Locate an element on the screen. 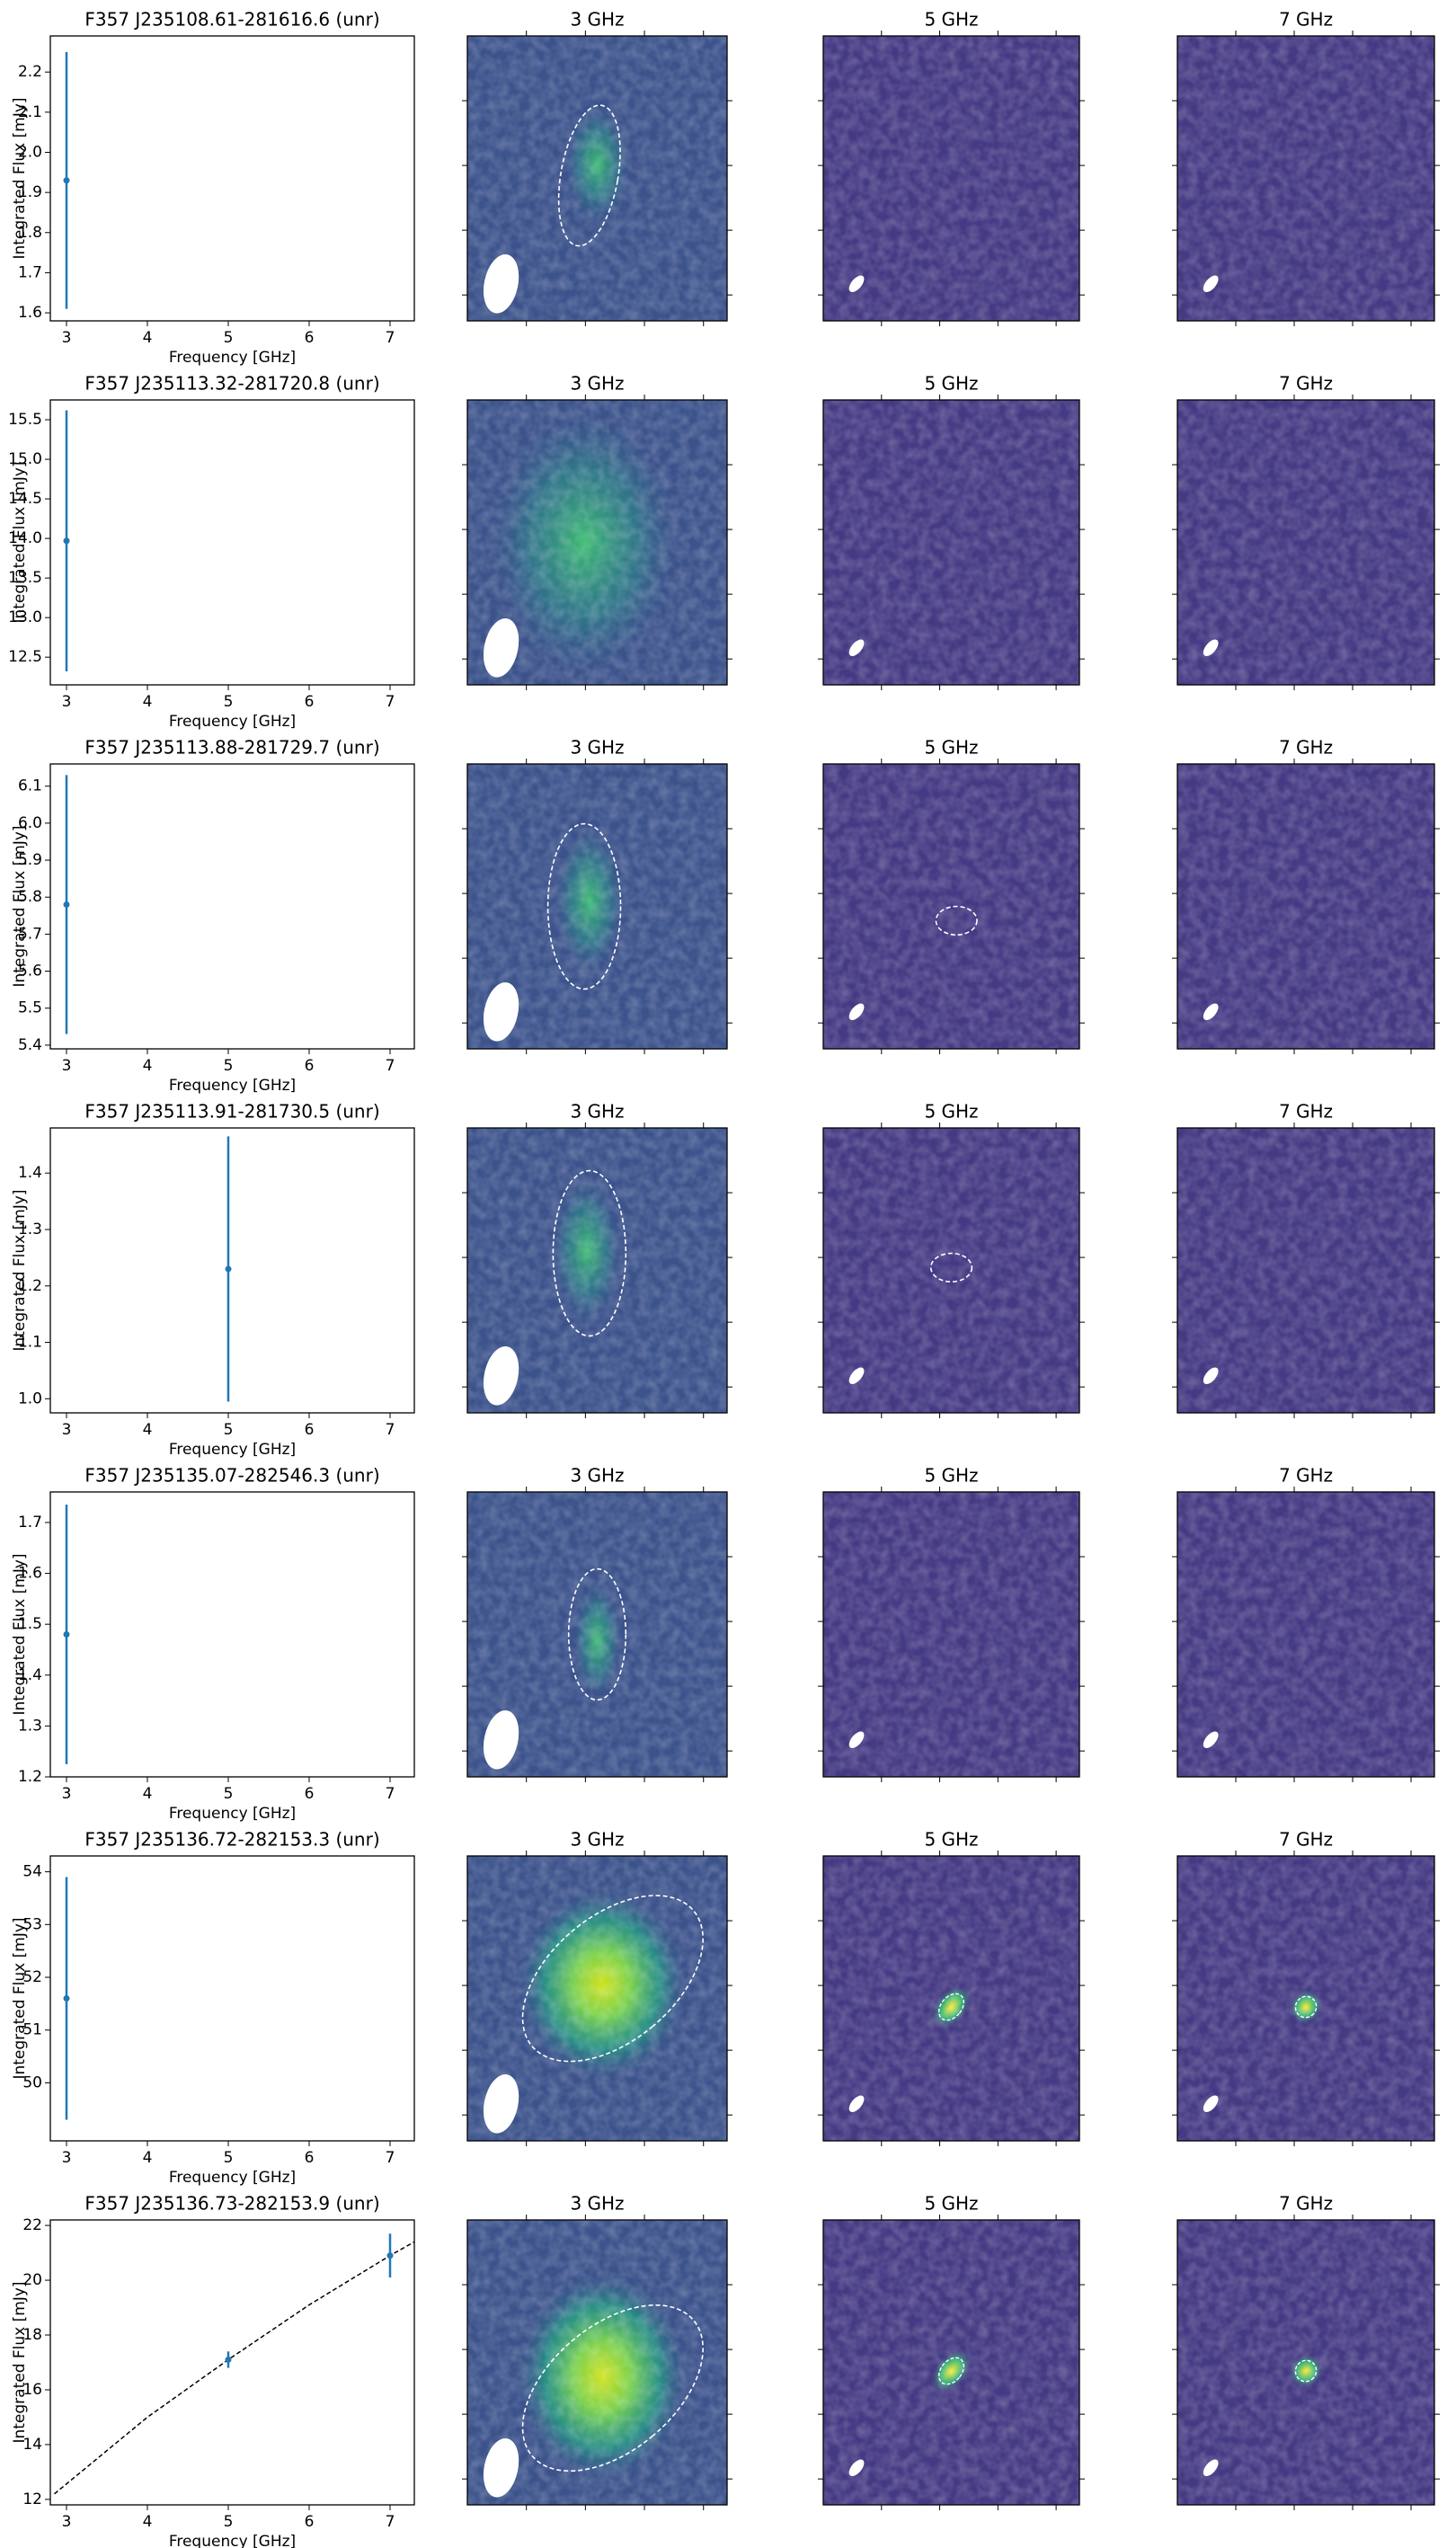 This screenshot has height=2548, width=1456. y-tick-label: 53 is located at coordinates (32, 1924).